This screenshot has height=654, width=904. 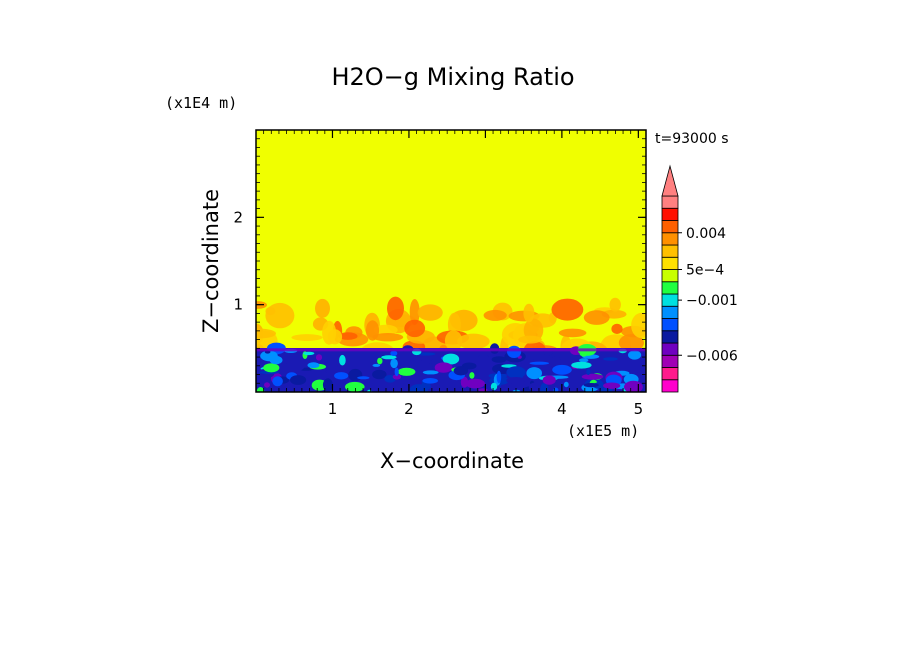 I want to click on y-tick-label-1: 2, so click(x=238, y=217).